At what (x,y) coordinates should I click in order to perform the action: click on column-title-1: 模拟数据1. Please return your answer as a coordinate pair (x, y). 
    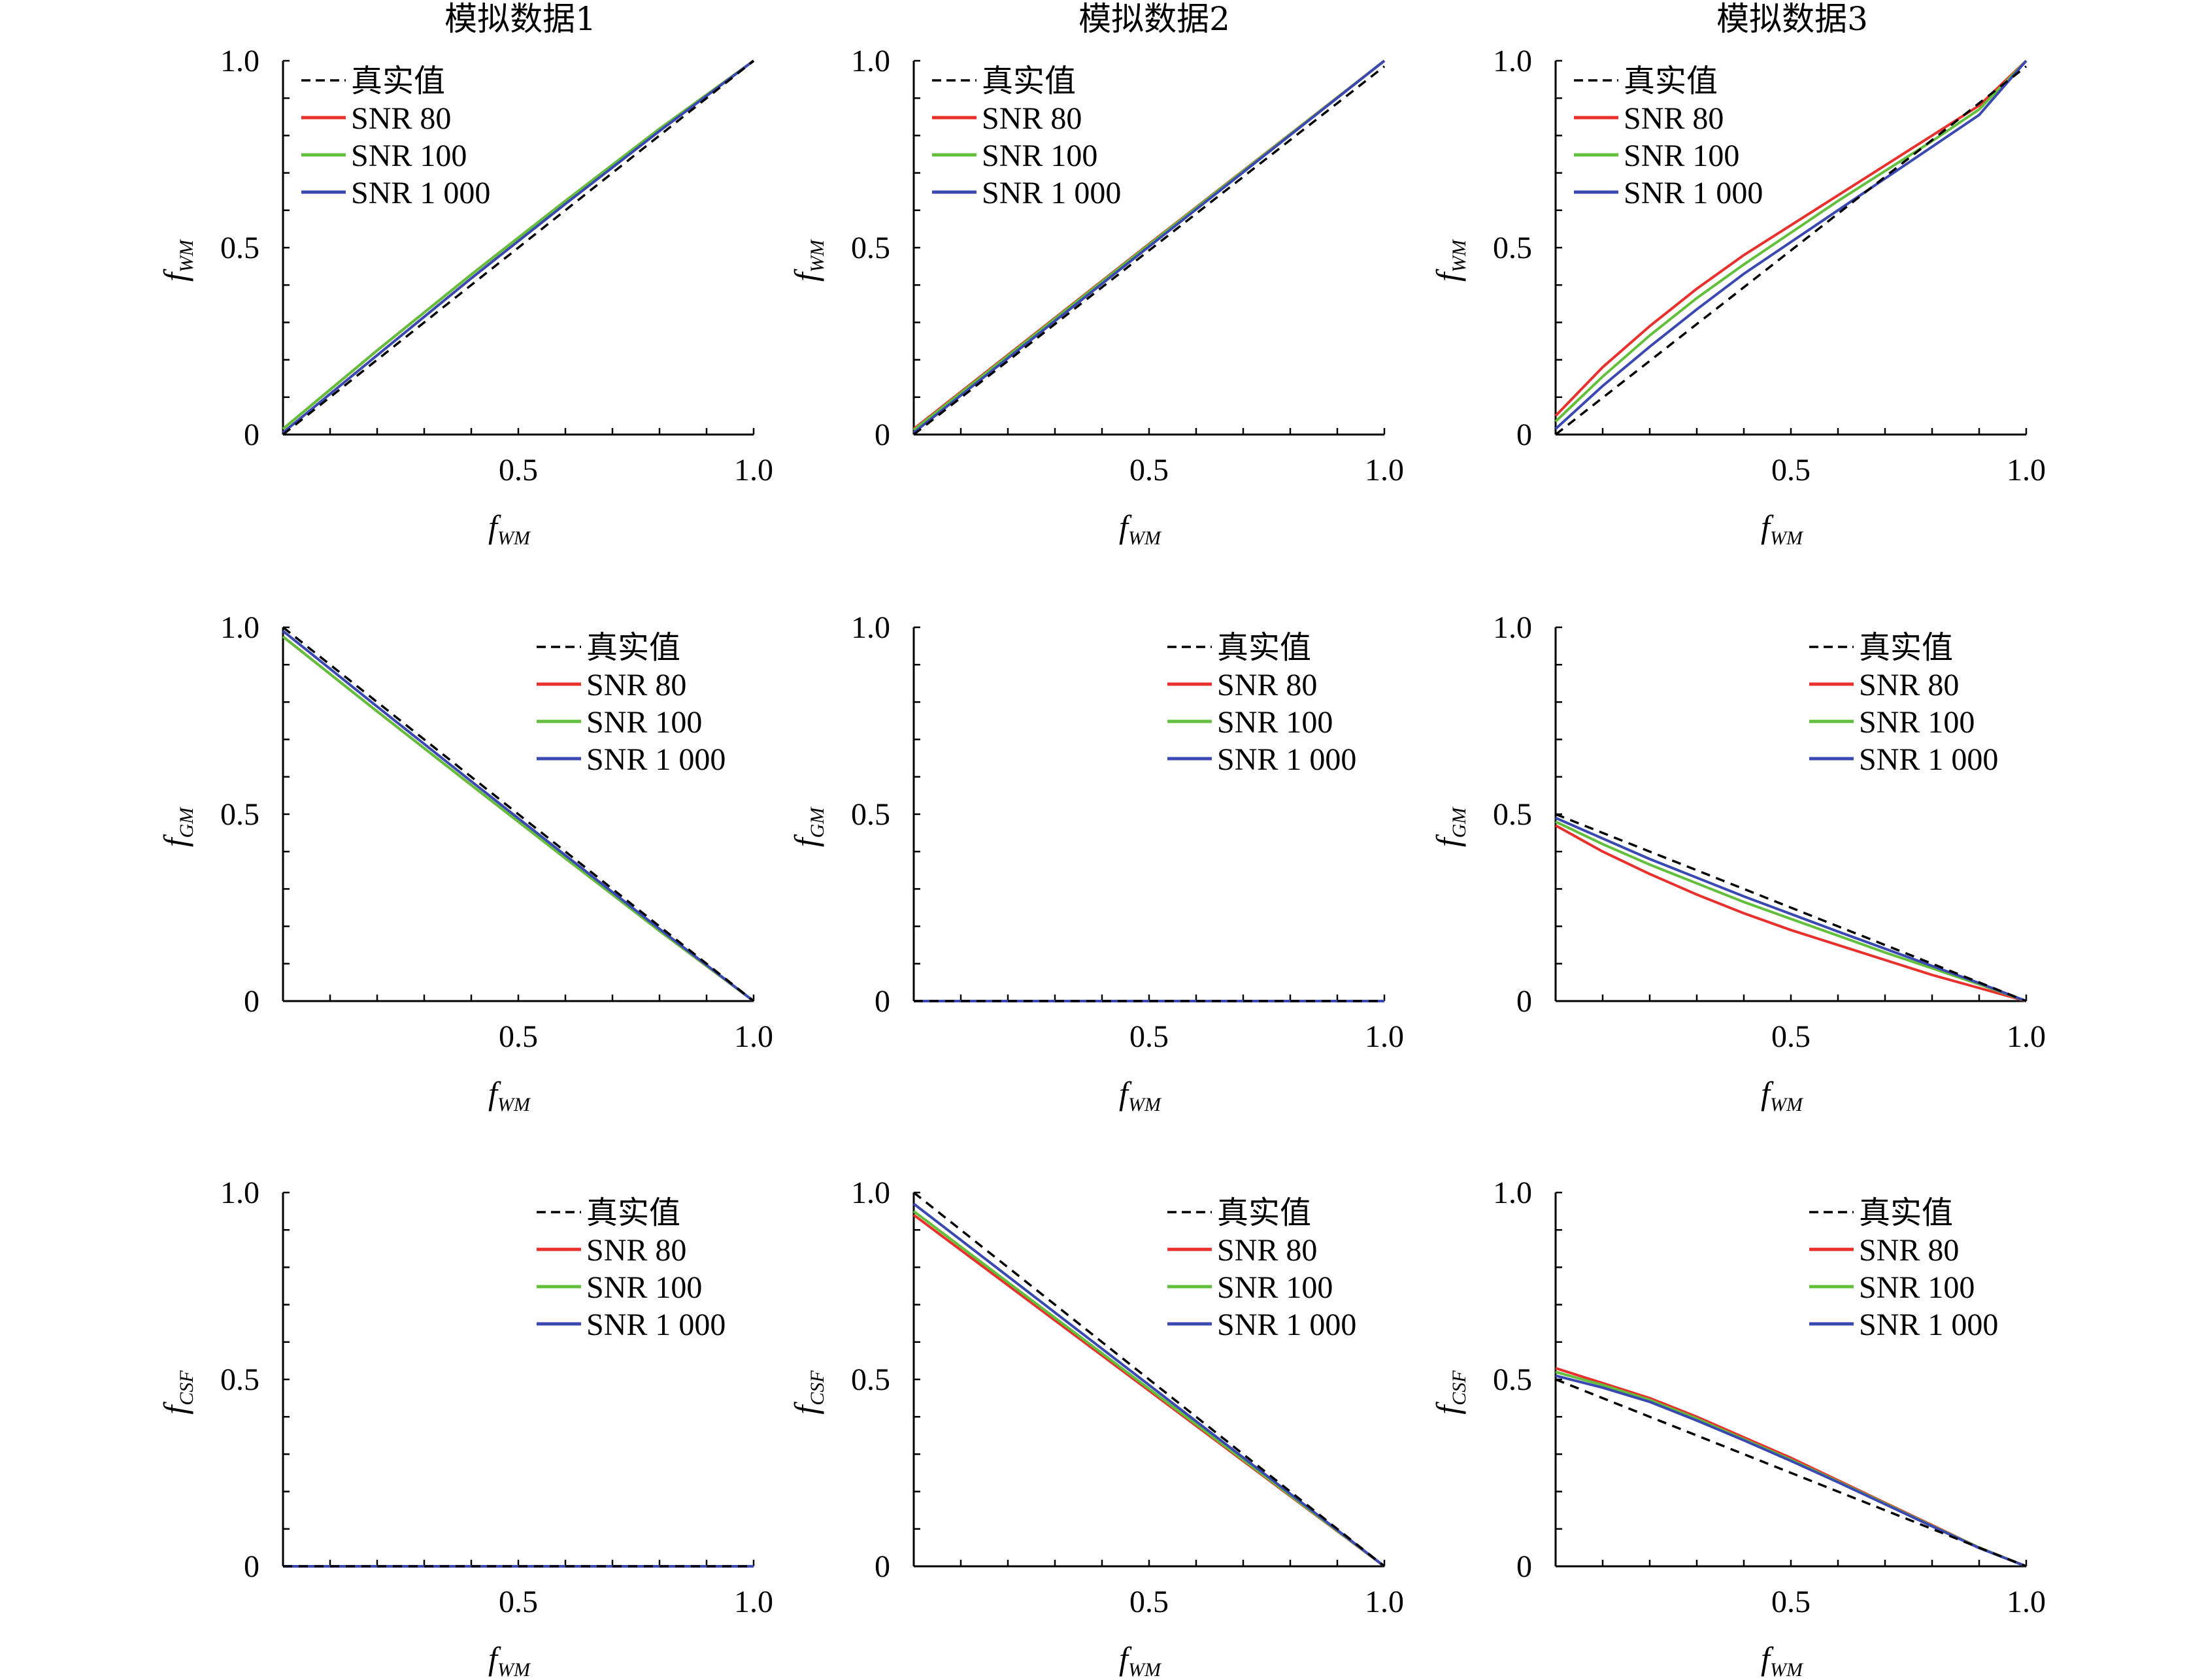
    Looking at the image, I should click on (520, 19).